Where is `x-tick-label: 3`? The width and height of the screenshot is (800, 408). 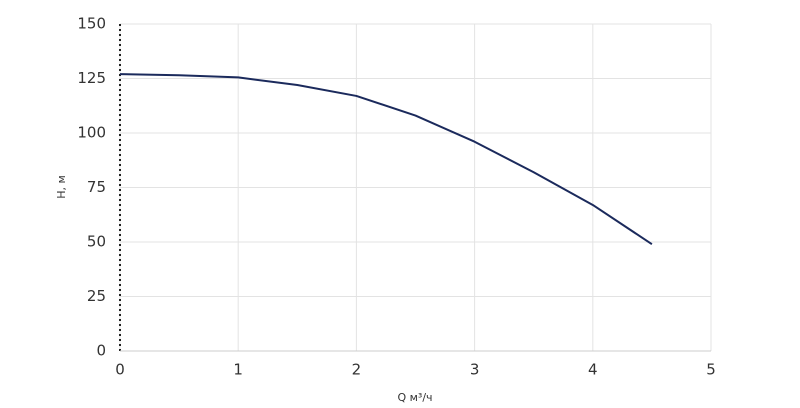 x-tick-label: 3 is located at coordinates (475, 370).